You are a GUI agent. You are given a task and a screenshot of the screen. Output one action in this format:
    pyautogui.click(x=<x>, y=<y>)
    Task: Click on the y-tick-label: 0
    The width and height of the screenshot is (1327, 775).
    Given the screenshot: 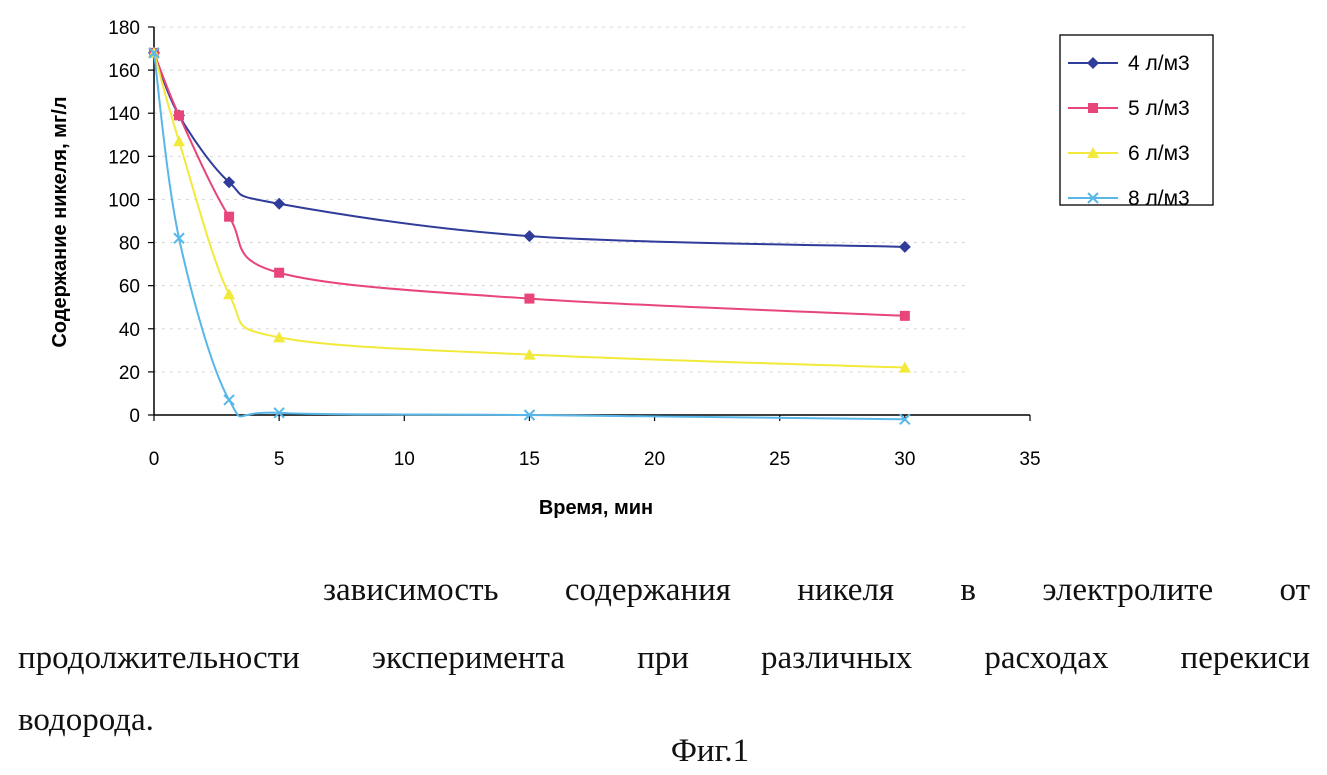 What is the action you would take?
    pyautogui.click(x=134, y=416)
    